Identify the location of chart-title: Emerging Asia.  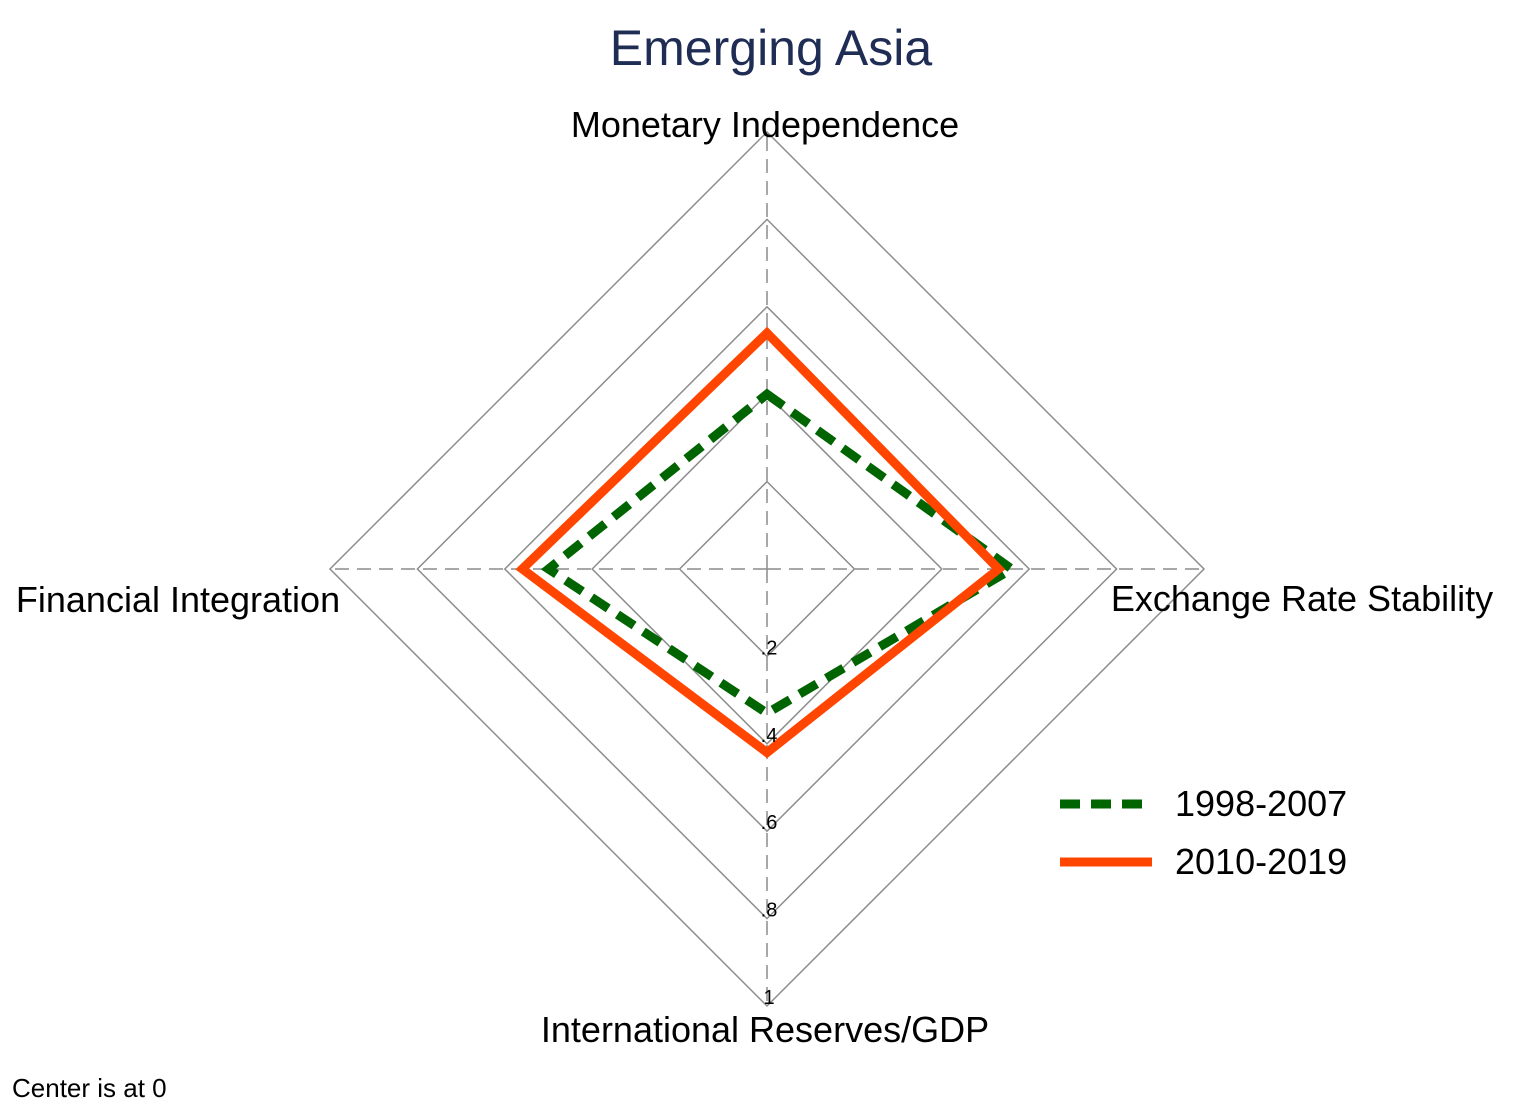
(771, 48).